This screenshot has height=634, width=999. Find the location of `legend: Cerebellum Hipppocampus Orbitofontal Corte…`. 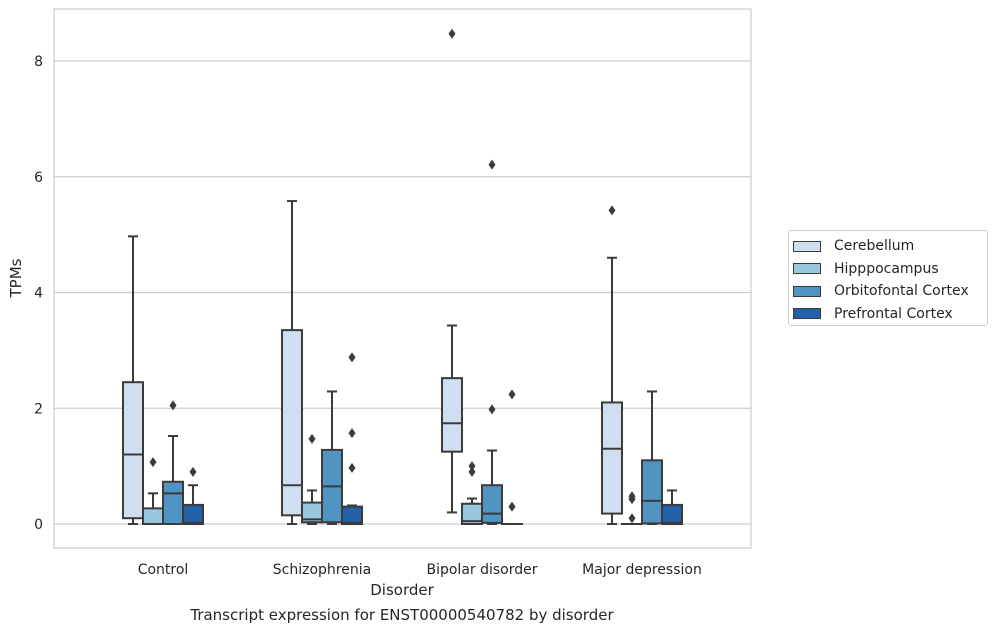

legend: Cerebellum Hipppocampus Orbitofontal Corte… is located at coordinates (888, 278).